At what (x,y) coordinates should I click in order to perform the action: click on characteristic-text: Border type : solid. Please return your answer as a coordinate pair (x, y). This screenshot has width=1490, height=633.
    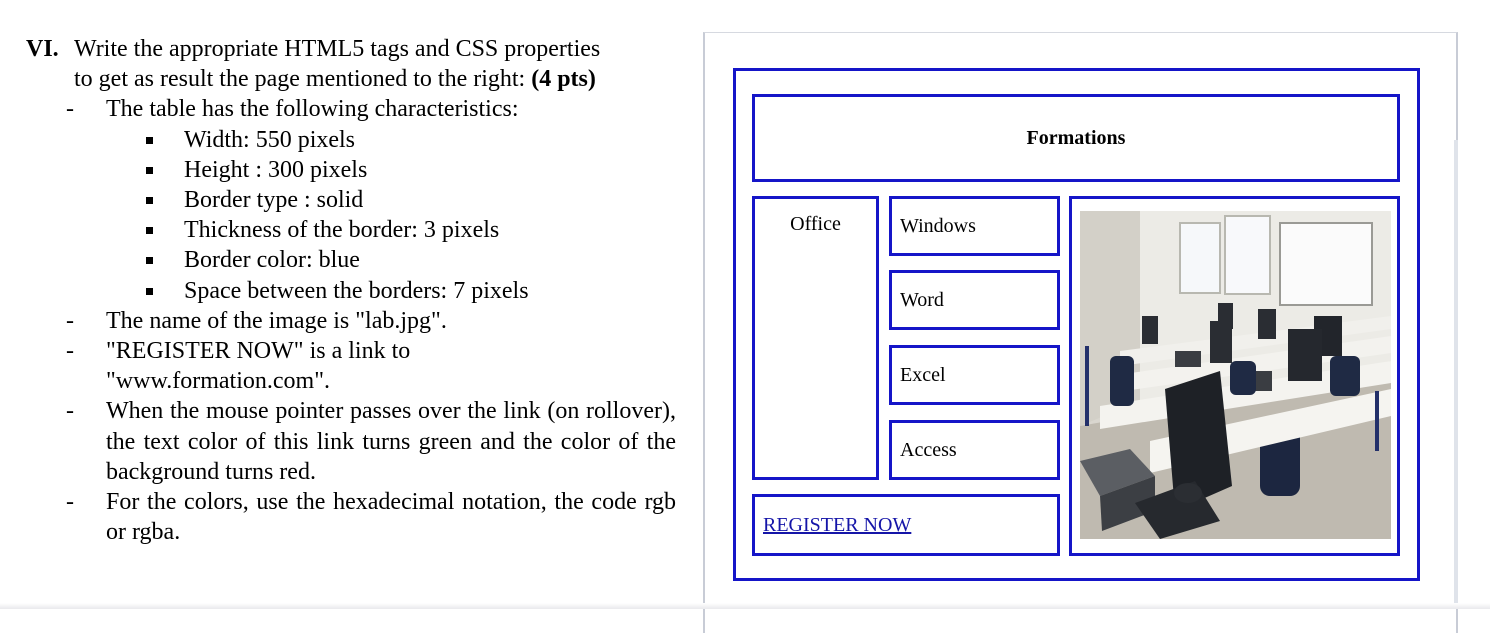
    Looking at the image, I should click on (274, 200).